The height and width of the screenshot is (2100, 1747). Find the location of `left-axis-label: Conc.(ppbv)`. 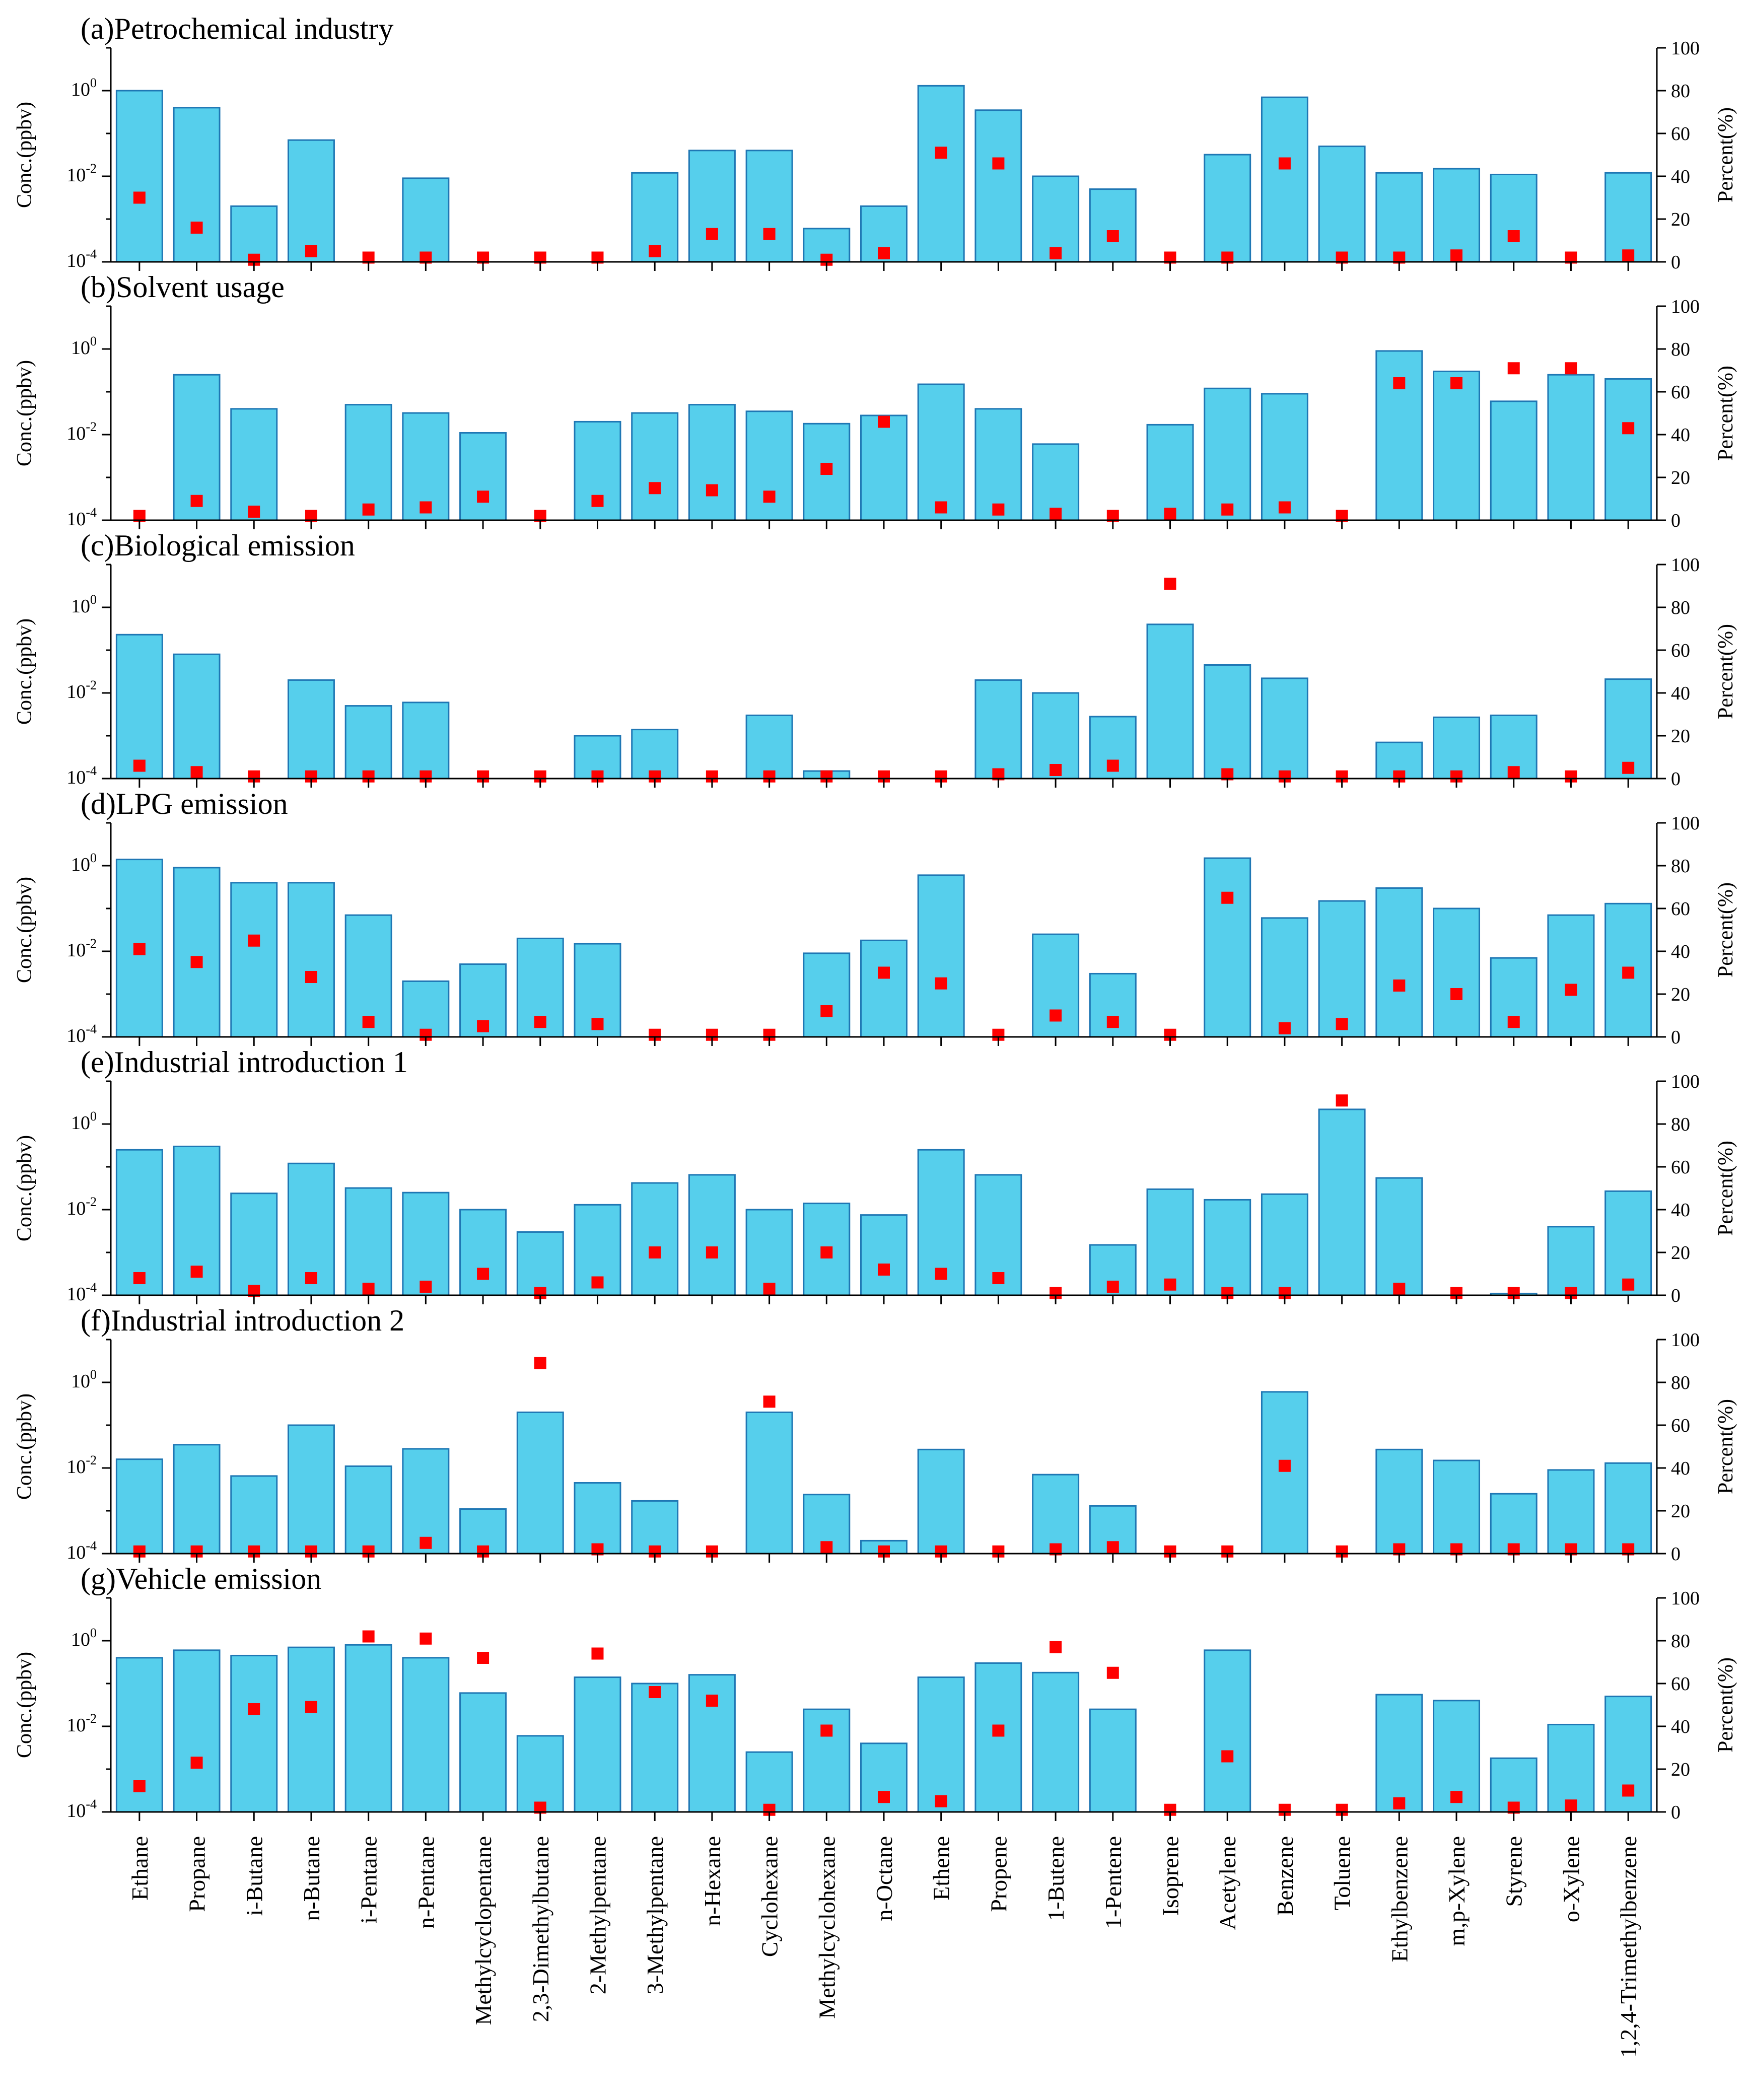

left-axis-label: Conc.(ppbv) is located at coordinates (24, 1705).